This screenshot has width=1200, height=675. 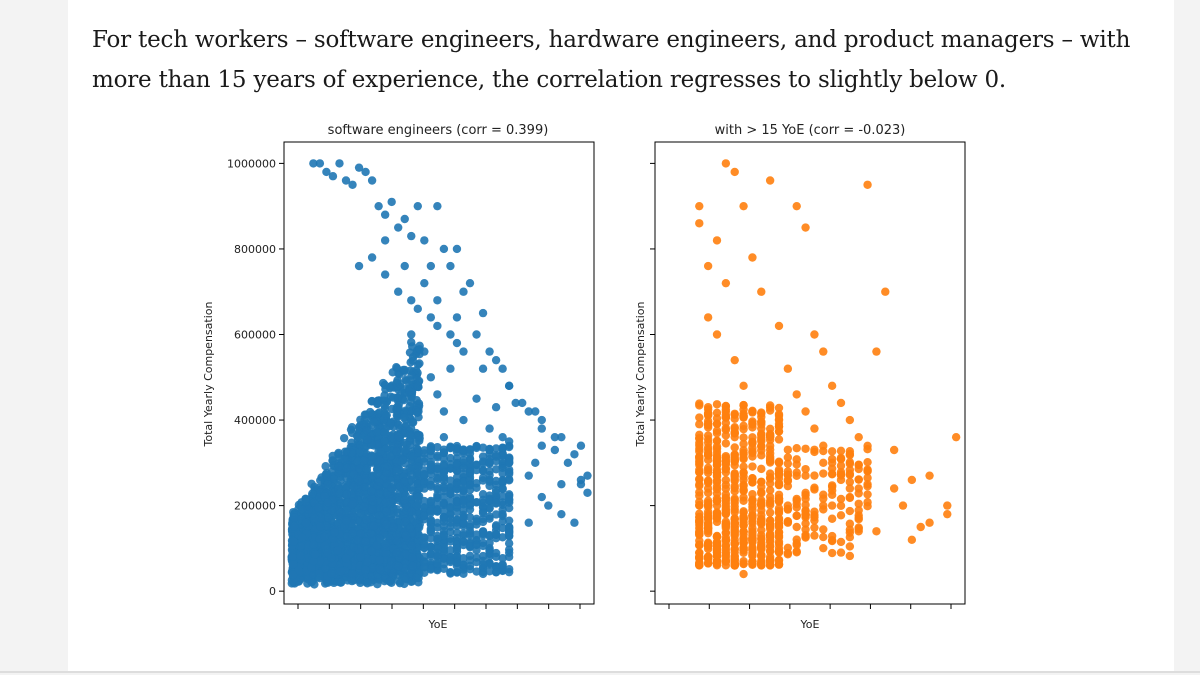 I want to click on y-tick-label: 600000, so click(x=255, y=335).